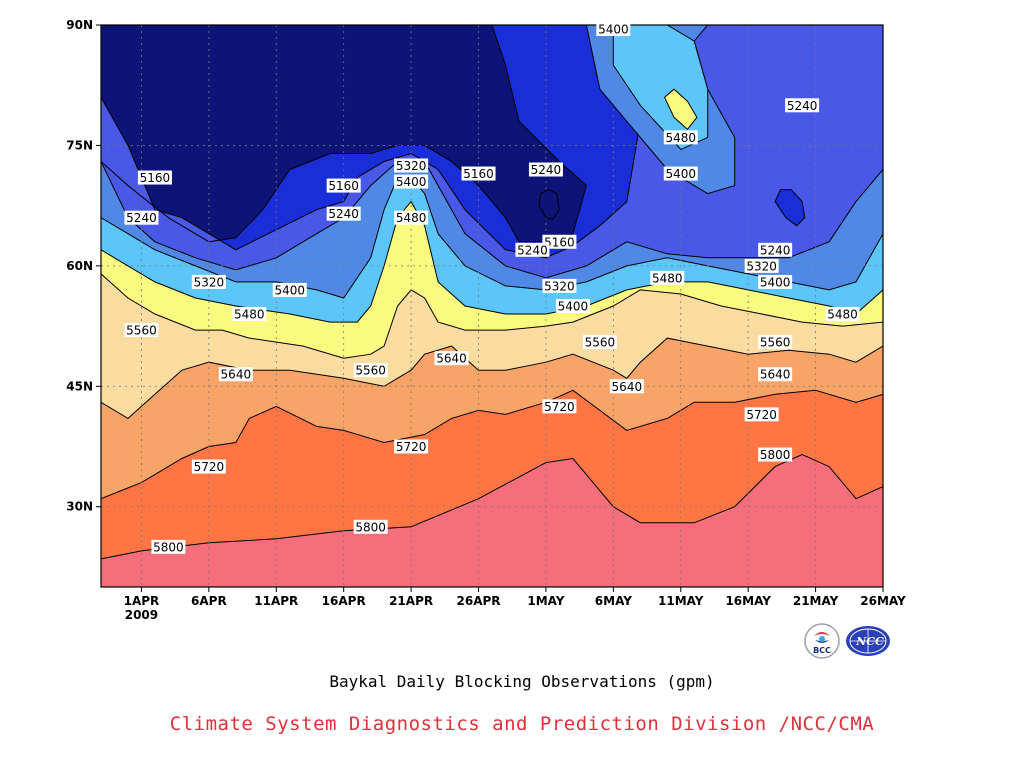  I want to click on x-tick-label: 6MAY, so click(613, 601).